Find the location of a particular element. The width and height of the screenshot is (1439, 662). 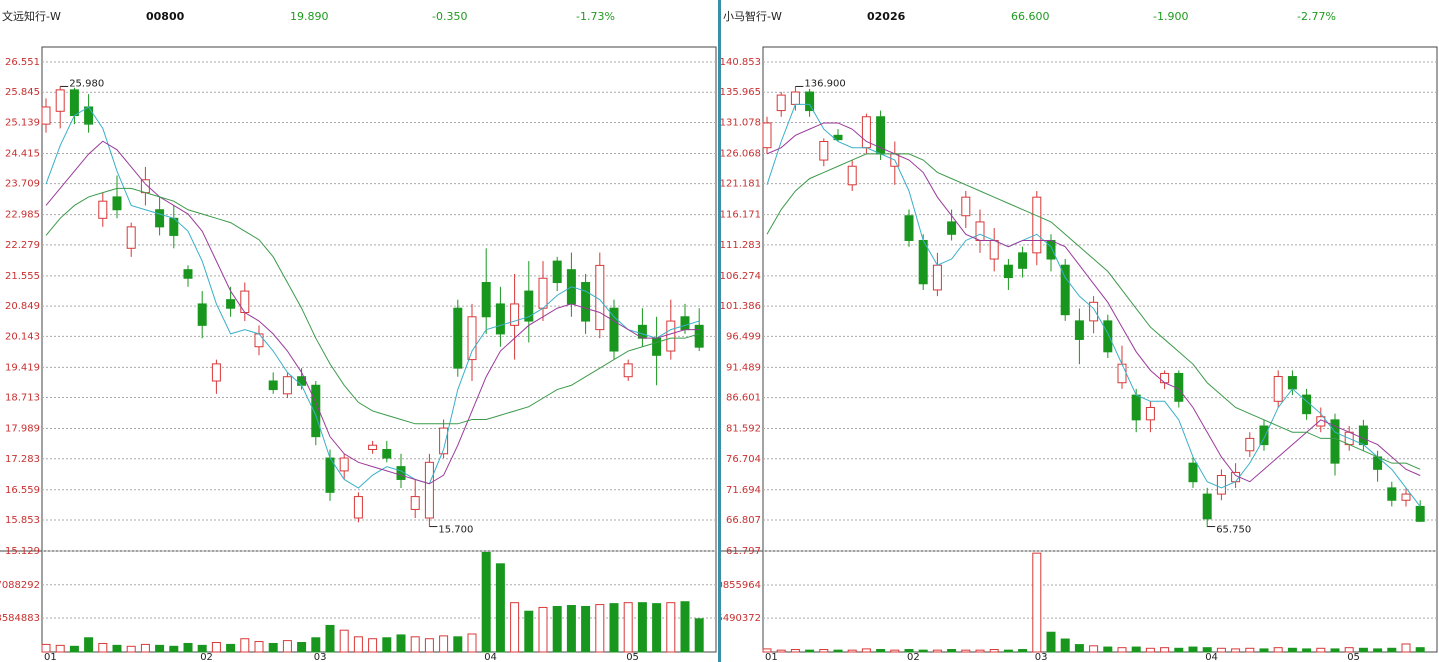

panel-divider is located at coordinates (719, 331).